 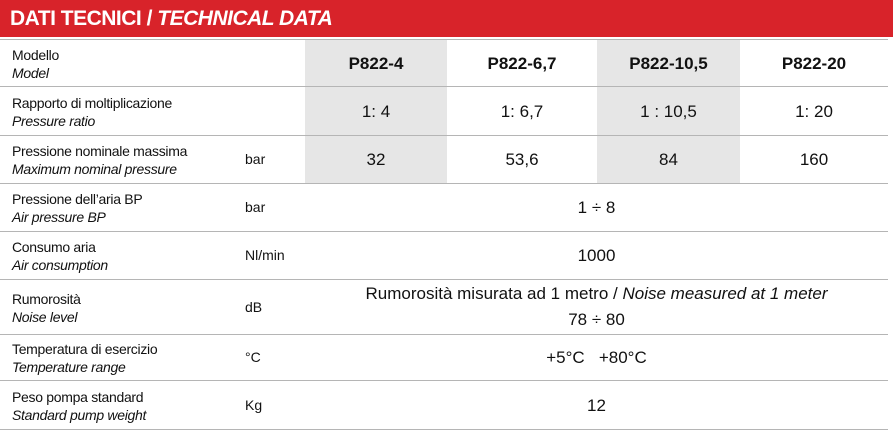 What do you see at coordinates (79, 414) in the screenshot?
I see `label-en: Standard pump weight` at bounding box center [79, 414].